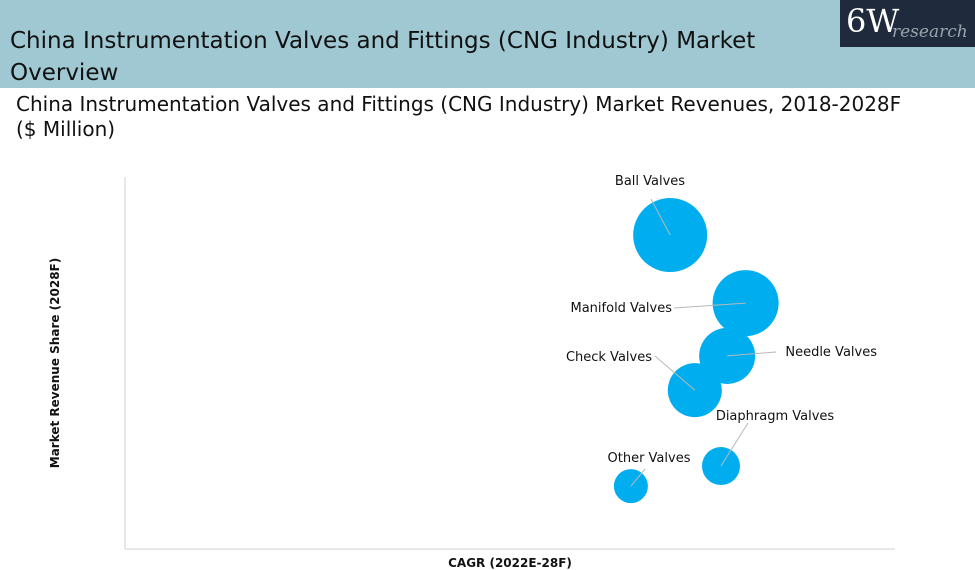 The width and height of the screenshot is (975, 570). Describe the element at coordinates (873, 21) in the screenshot. I see `logo-main: 6W` at that location.